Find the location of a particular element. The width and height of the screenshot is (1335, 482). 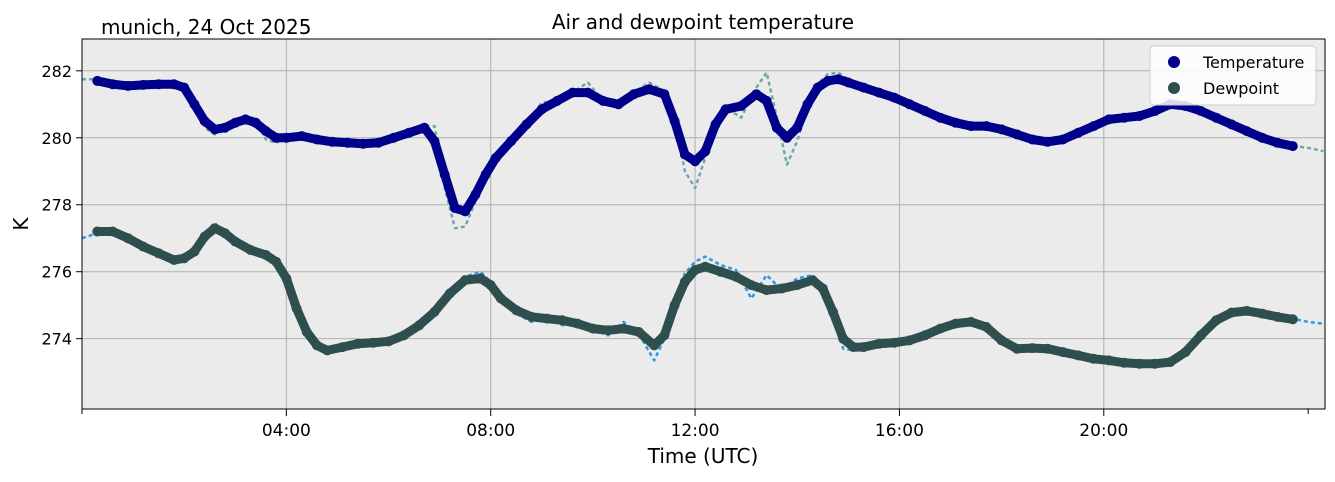

legend-marker-temperature is located at coordinates (1174, 62).